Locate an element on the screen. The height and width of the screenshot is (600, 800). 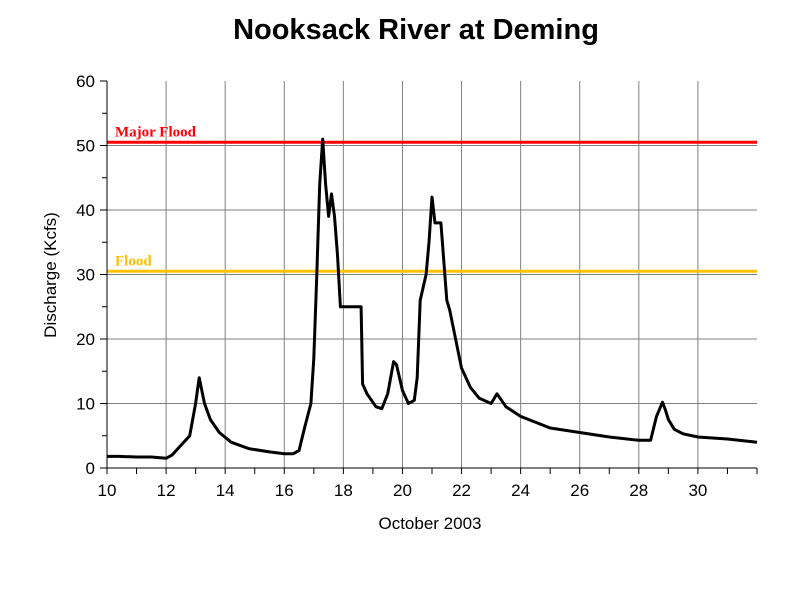
y-tick-label: 50 is located at coordinates (85, 146).